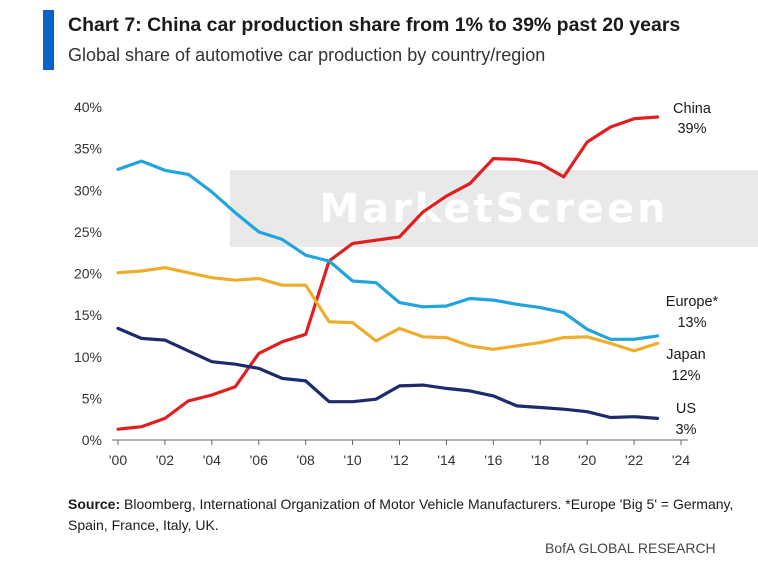 The width and height of the screenshot is (758, 567). What do you see at coordinates (259, 460) in the screenshot?
I see `x-tick-label: '06` at bounding box center [259, 460].